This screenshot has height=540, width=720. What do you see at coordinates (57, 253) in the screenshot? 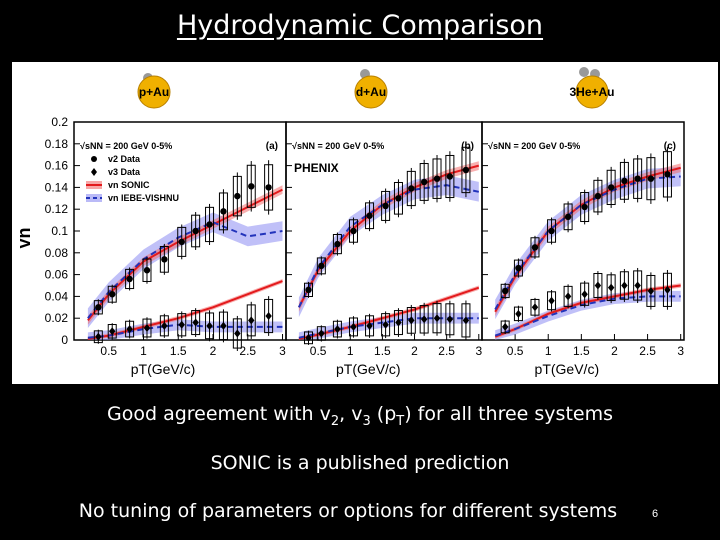
I see `y-tick-label: 0.08` at bounding box center [57, 253].